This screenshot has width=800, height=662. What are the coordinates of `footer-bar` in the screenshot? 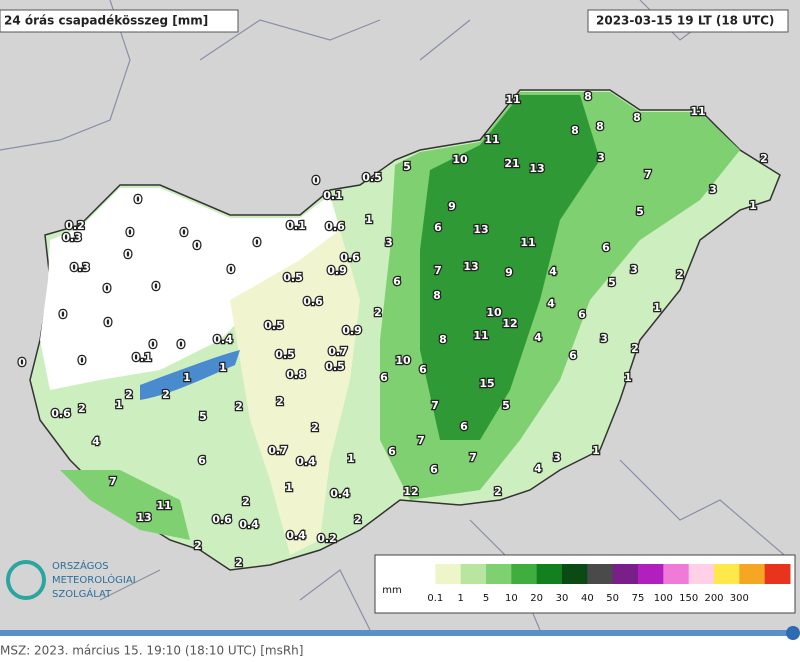 It's located at (395, 633).